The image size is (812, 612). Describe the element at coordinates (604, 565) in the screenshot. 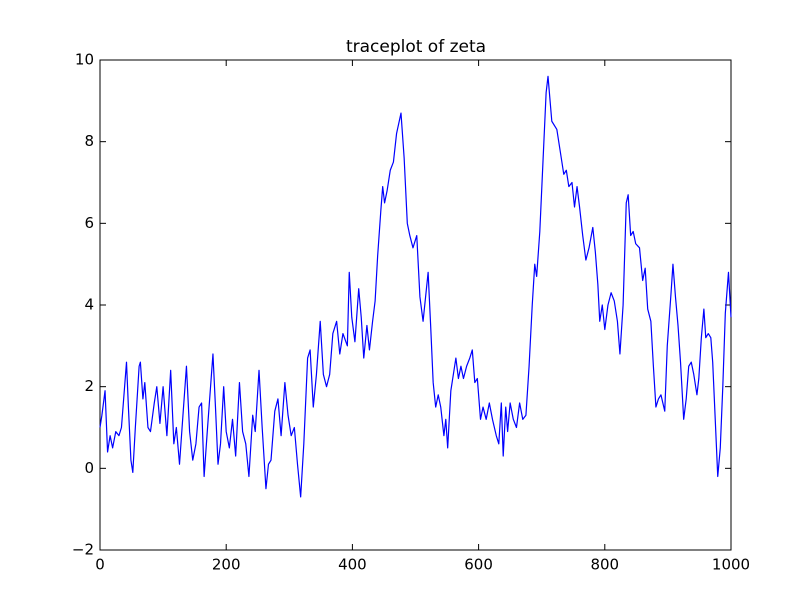

I see `x-tick-label: 800` at that location.